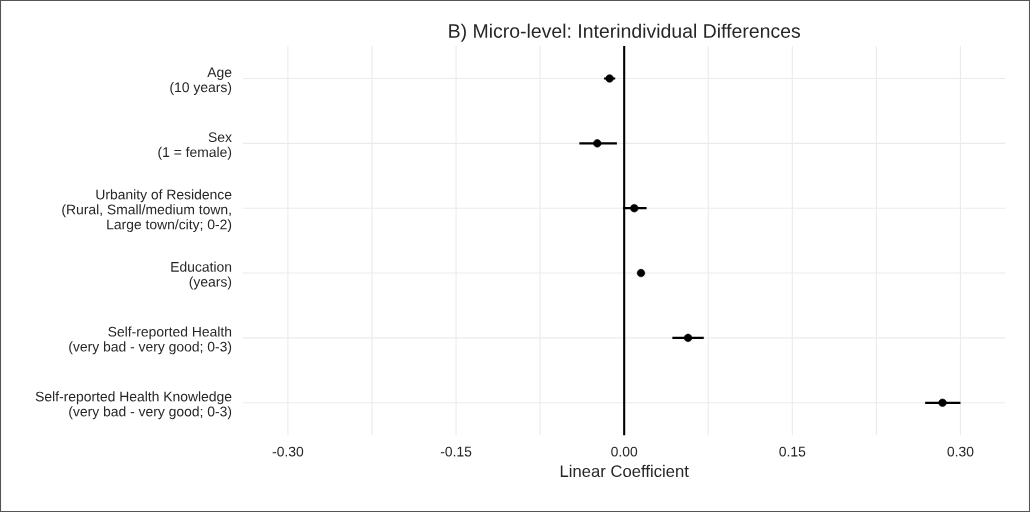  Describe the element at coordinates (624, 471) in the screenshot. I see `x-axis-title: Linear Coefficient` at that location.